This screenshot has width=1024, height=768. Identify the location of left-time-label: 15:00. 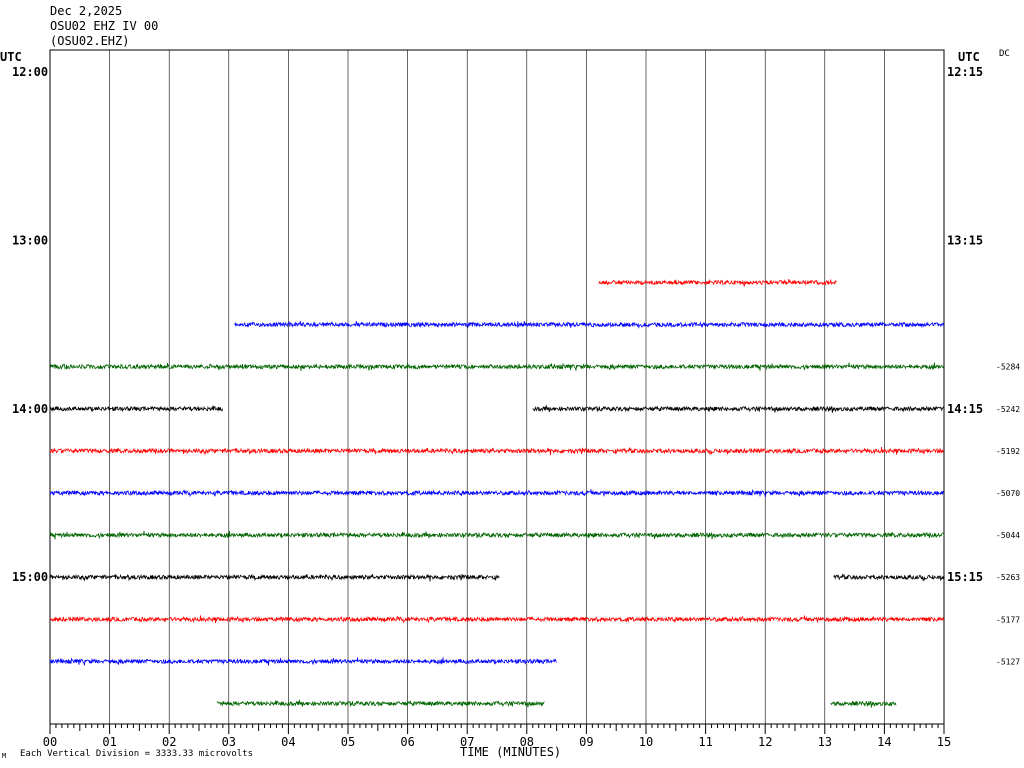
(30, 577).